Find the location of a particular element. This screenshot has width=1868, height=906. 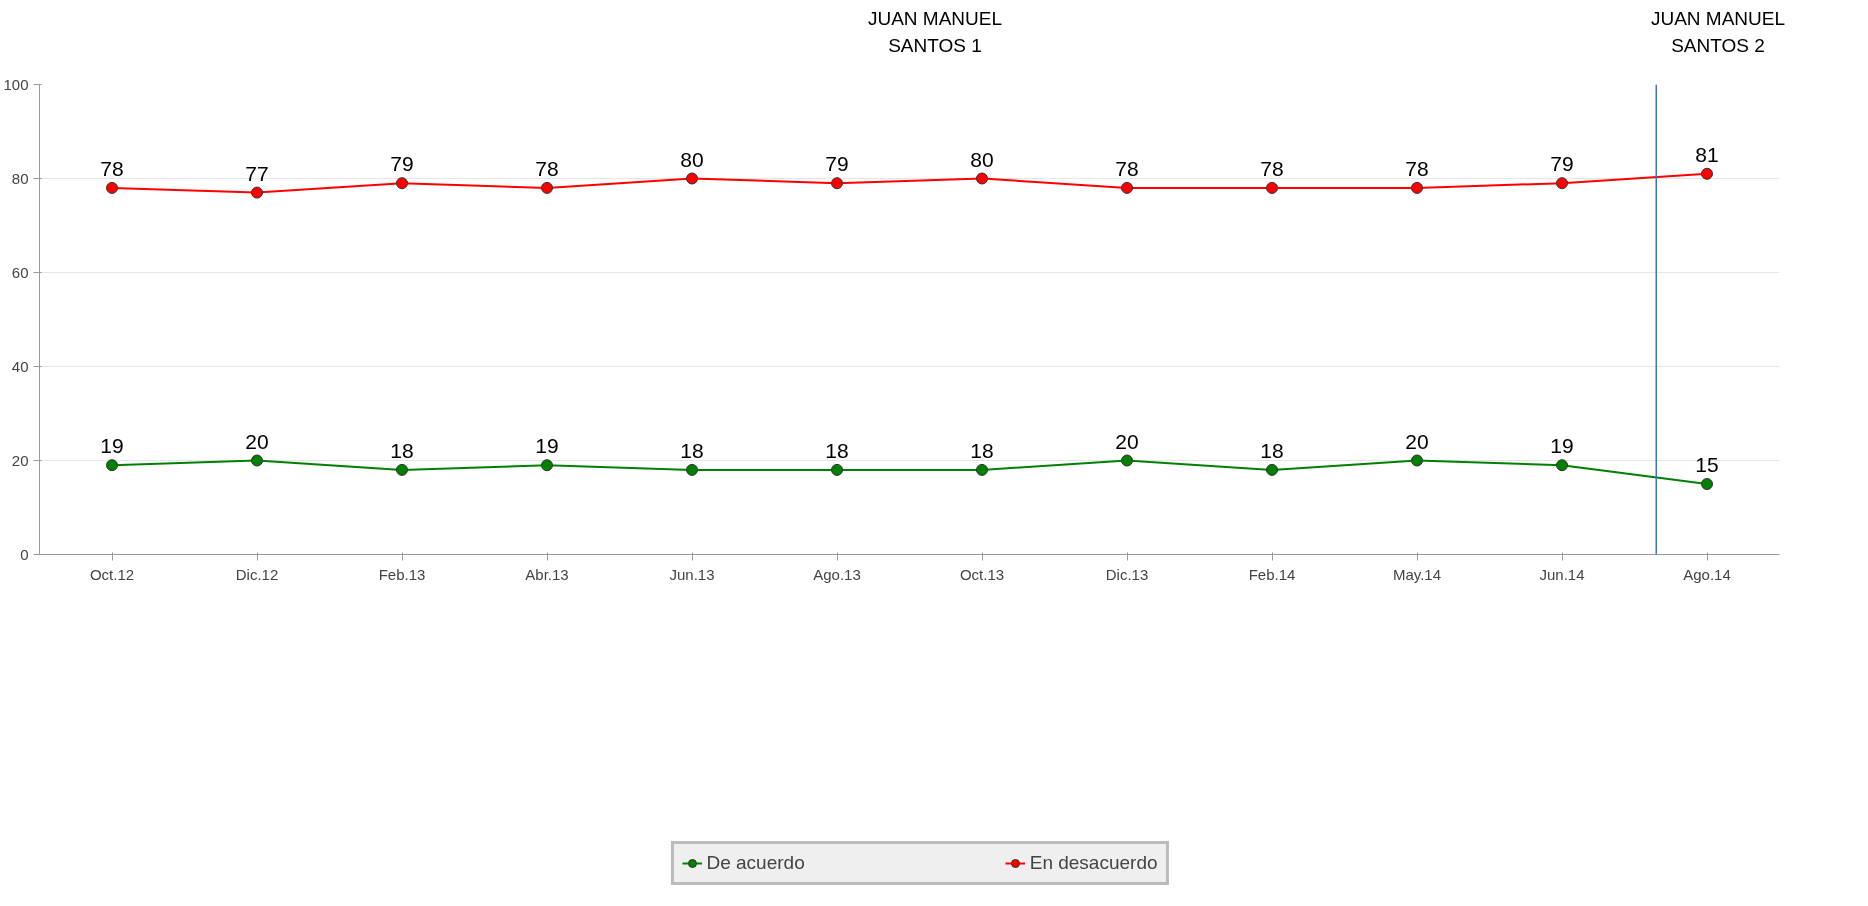

data-label: 15 is located at coordinates (1707, 464).